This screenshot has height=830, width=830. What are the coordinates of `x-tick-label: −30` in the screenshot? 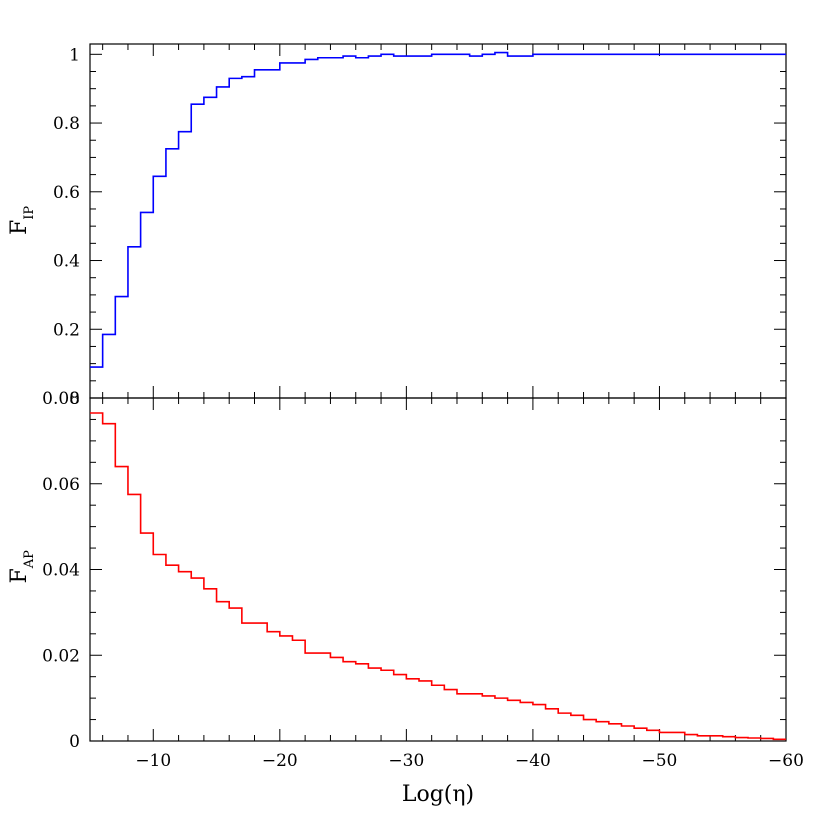 It's located at (406, 761).